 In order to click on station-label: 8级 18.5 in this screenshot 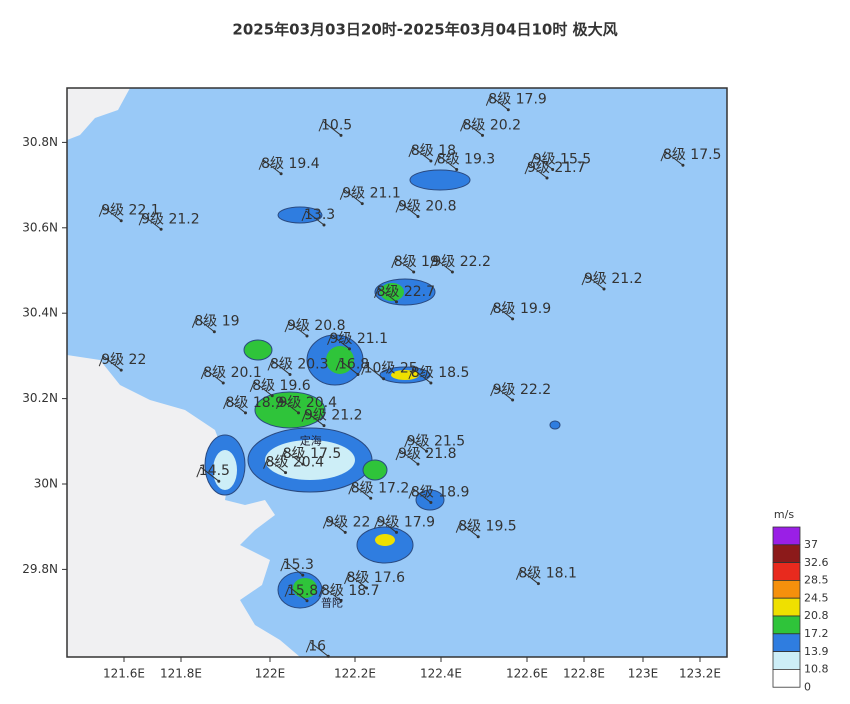, I will do `click(440, 373)`.